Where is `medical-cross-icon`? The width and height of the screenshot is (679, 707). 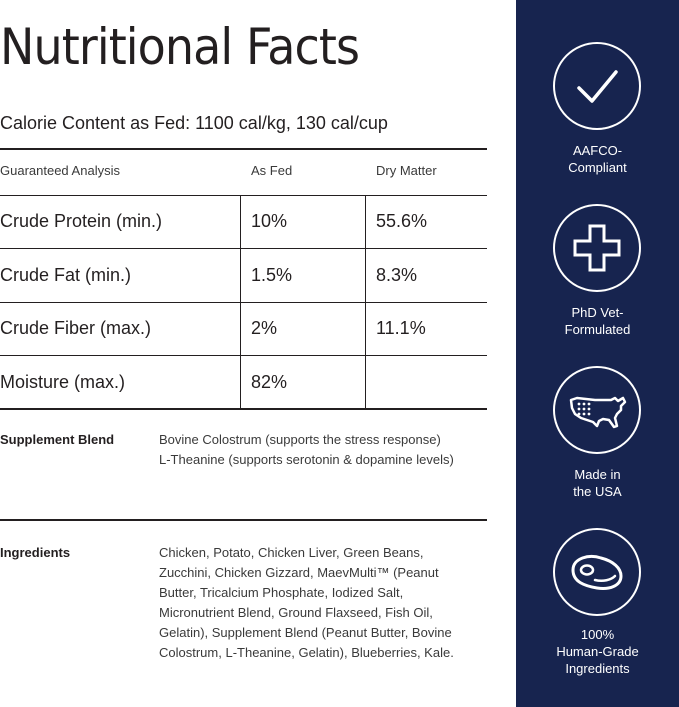 medical-cross-icon is located at coordinates (597, 248).